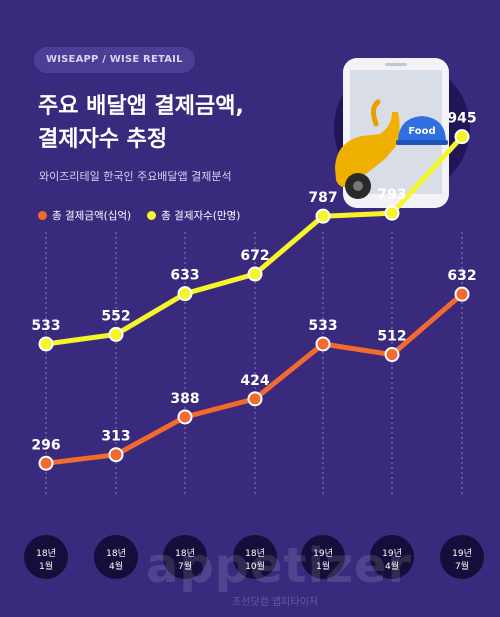 This screenshot has height=617, width=500. What do you see at coordinates (279, 566) in the screenshot?
I see `watermark-logo: appetizer` at bounding box center [279, 566].